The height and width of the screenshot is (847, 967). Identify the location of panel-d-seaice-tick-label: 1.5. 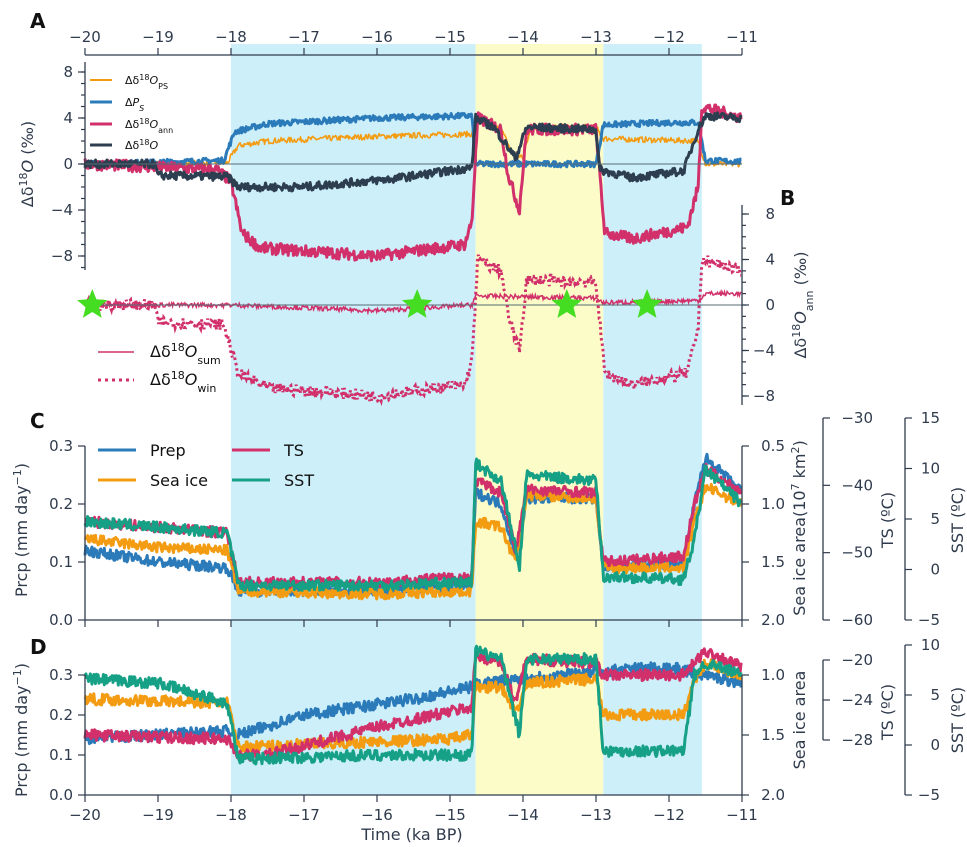
(773, 735).